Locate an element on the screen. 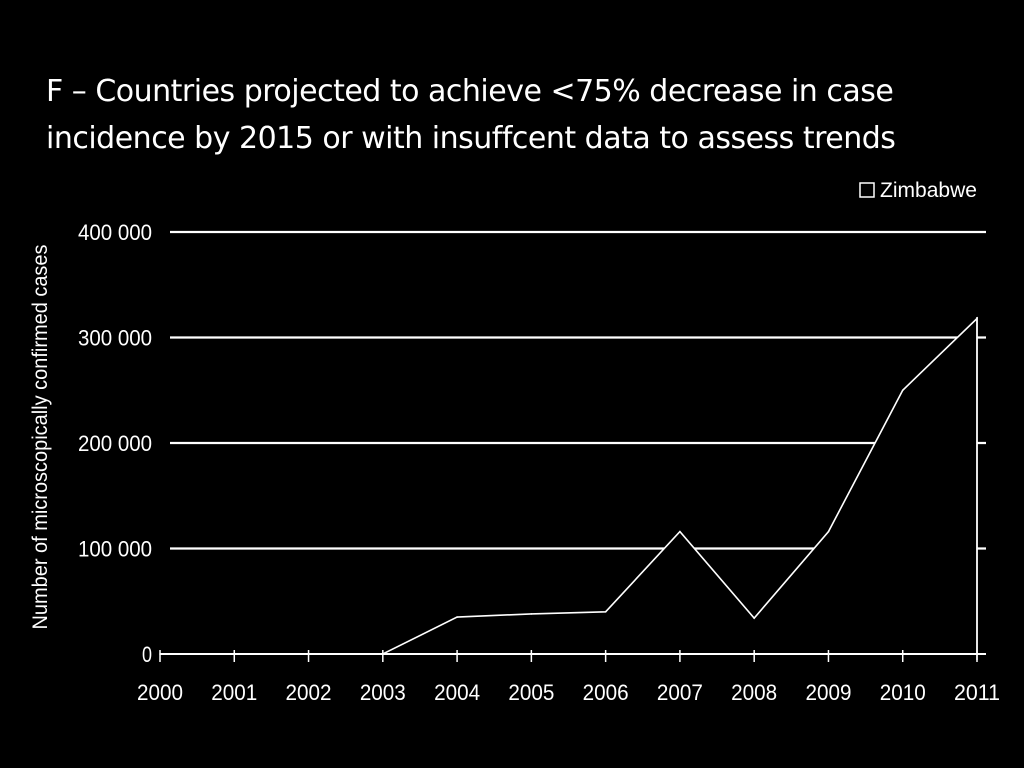 Image resolution: width=1024 pixels, height=768 pixels. y-tick-label-4: 400 000 is located at coordinates (115, 232).